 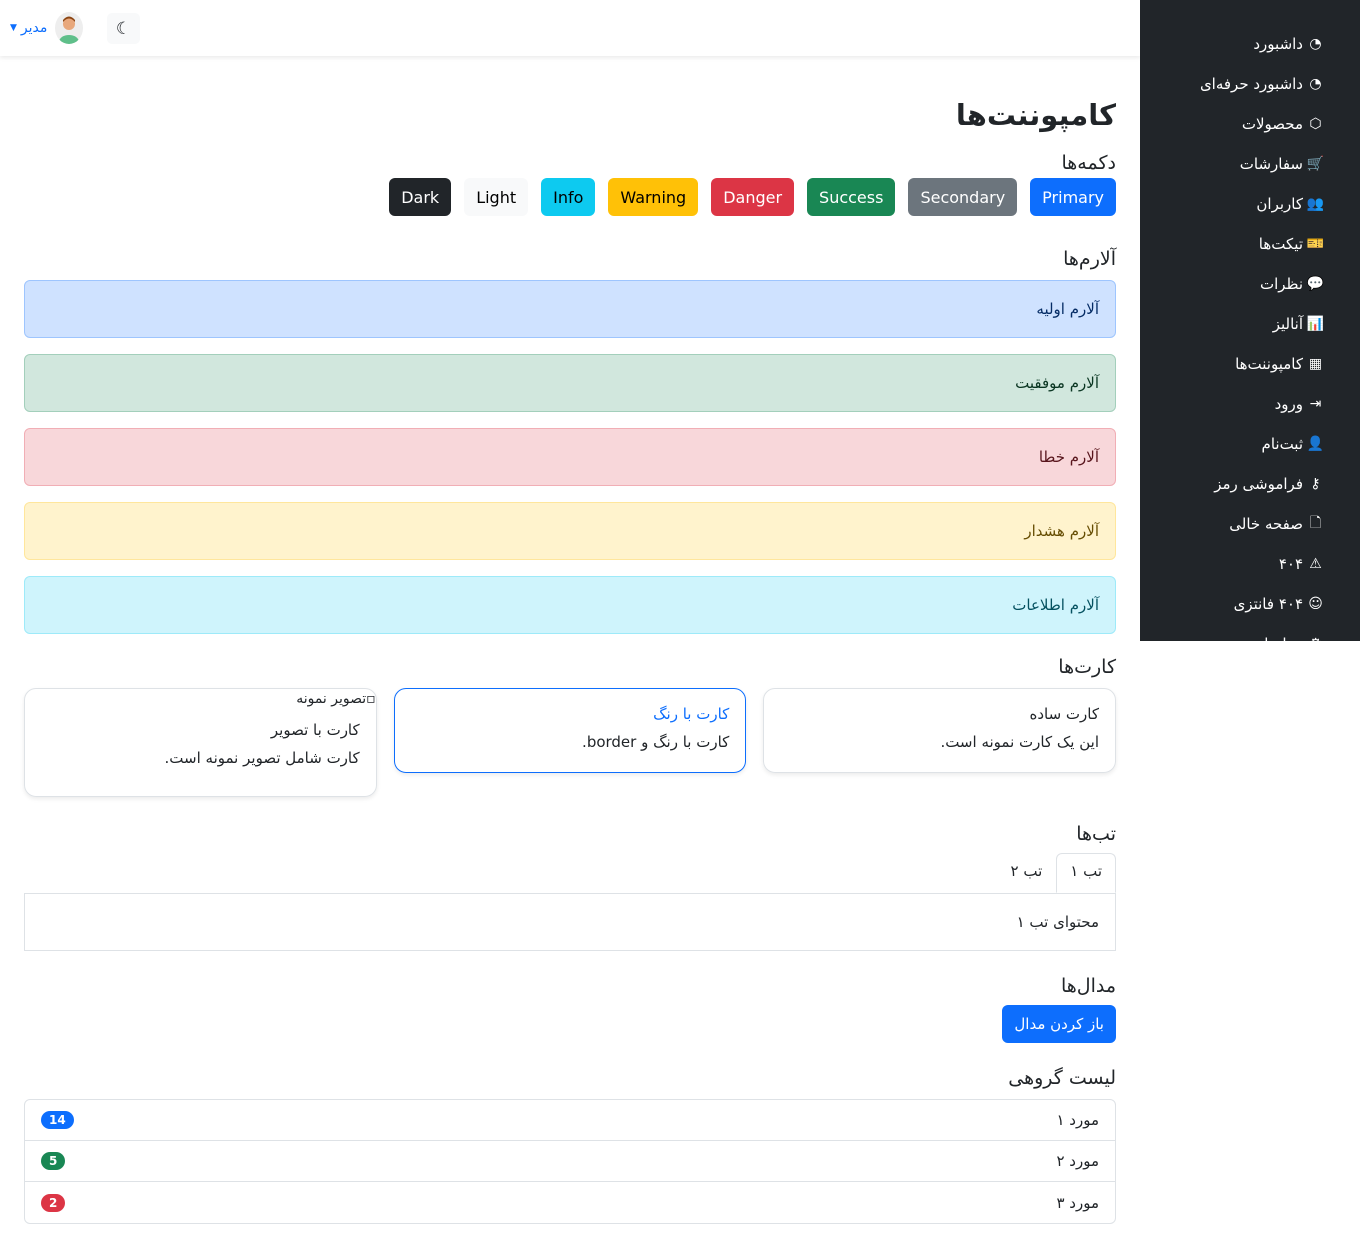 What do you see at coordinates (1315, 523) in the screenshot?
I see `file-icon: 🗋` at bounding box center [1315, 523].